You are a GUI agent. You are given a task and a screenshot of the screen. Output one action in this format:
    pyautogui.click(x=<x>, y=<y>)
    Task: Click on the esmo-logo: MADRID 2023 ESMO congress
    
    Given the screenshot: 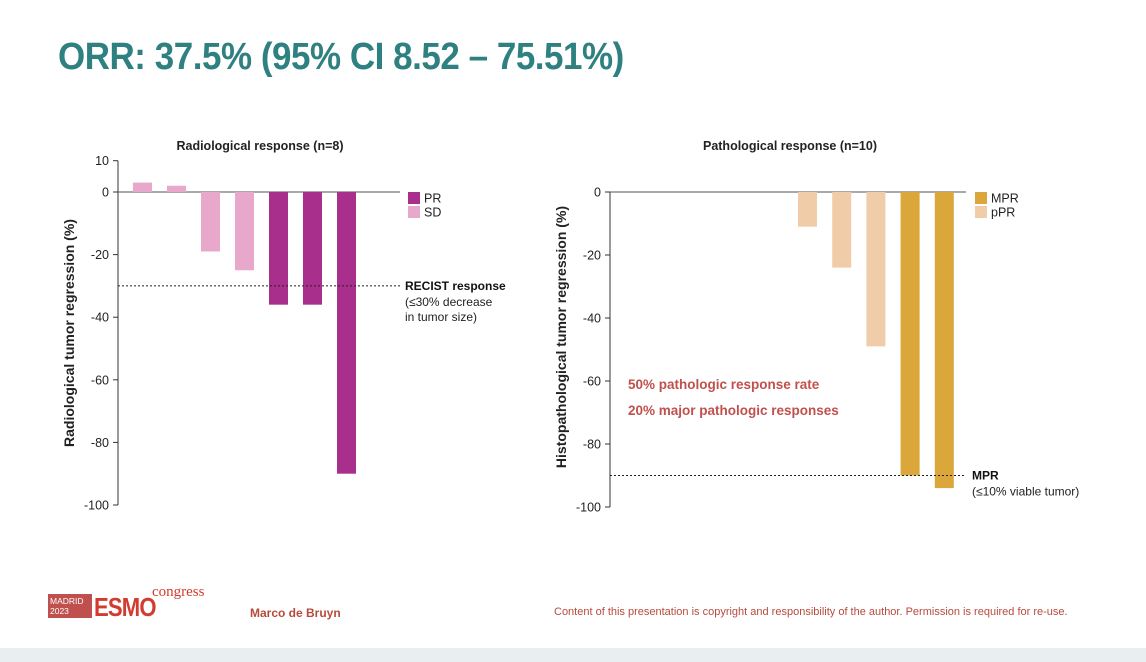 What is the action you would take?
    pyautogui.click(x=133, y=603)
    